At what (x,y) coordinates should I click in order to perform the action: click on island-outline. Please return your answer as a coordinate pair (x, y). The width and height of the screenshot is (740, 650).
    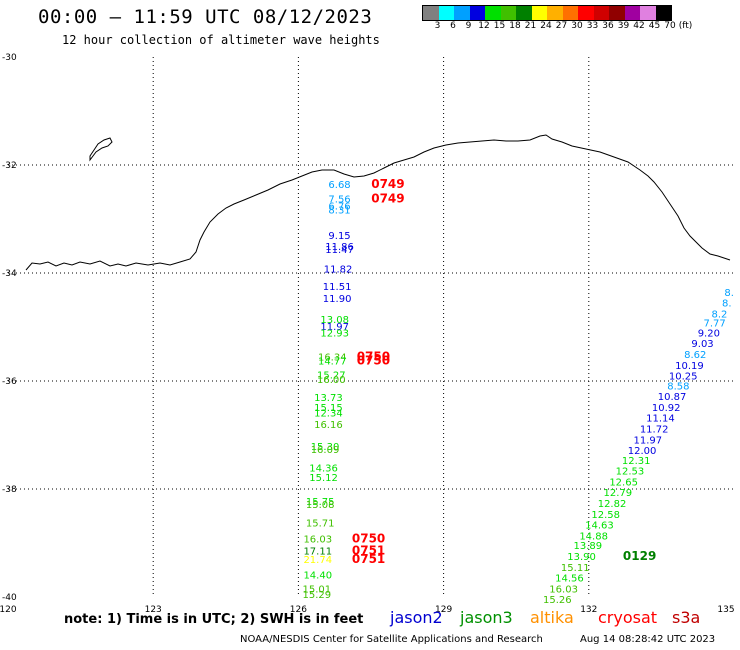
    Looking at the image, I should click on (101, 149).